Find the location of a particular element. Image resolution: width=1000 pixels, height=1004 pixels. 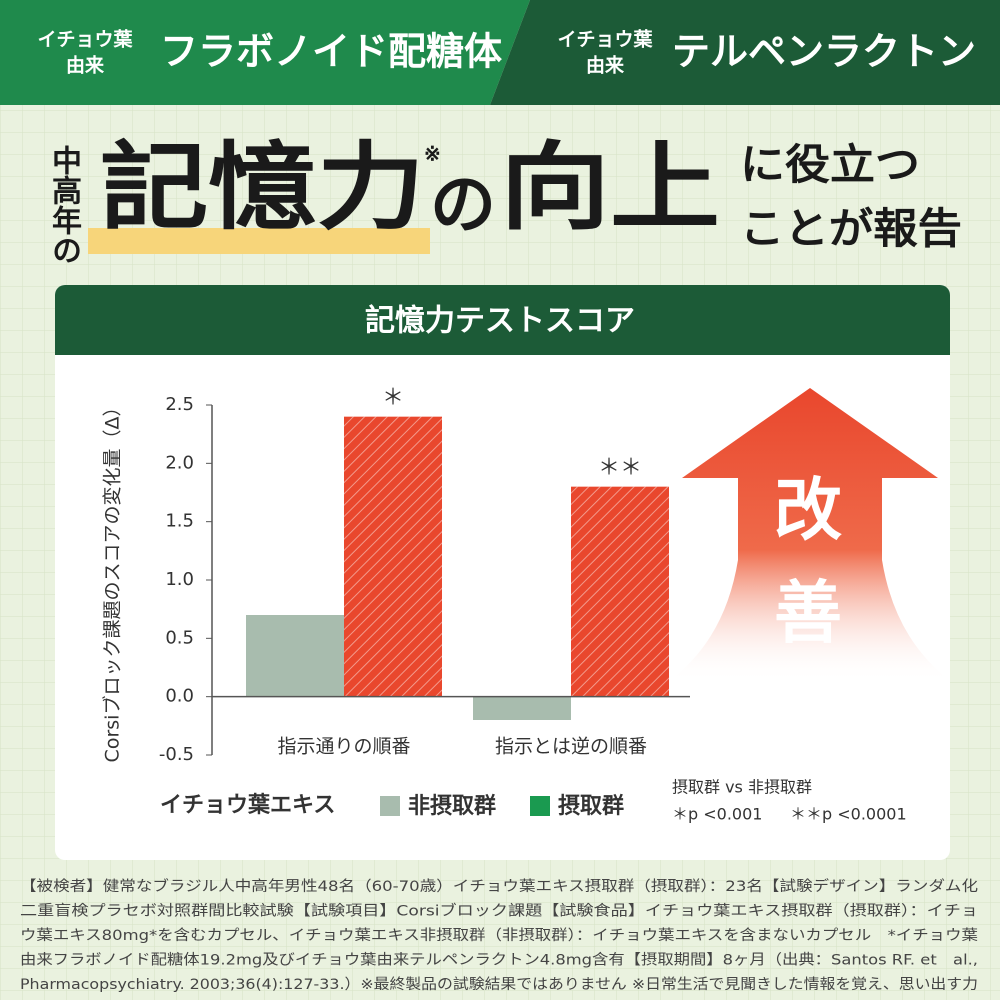

y-axis-label: Corsiブロック課題のスコアの変化量（Δ） is located at coordinates (112, 580).